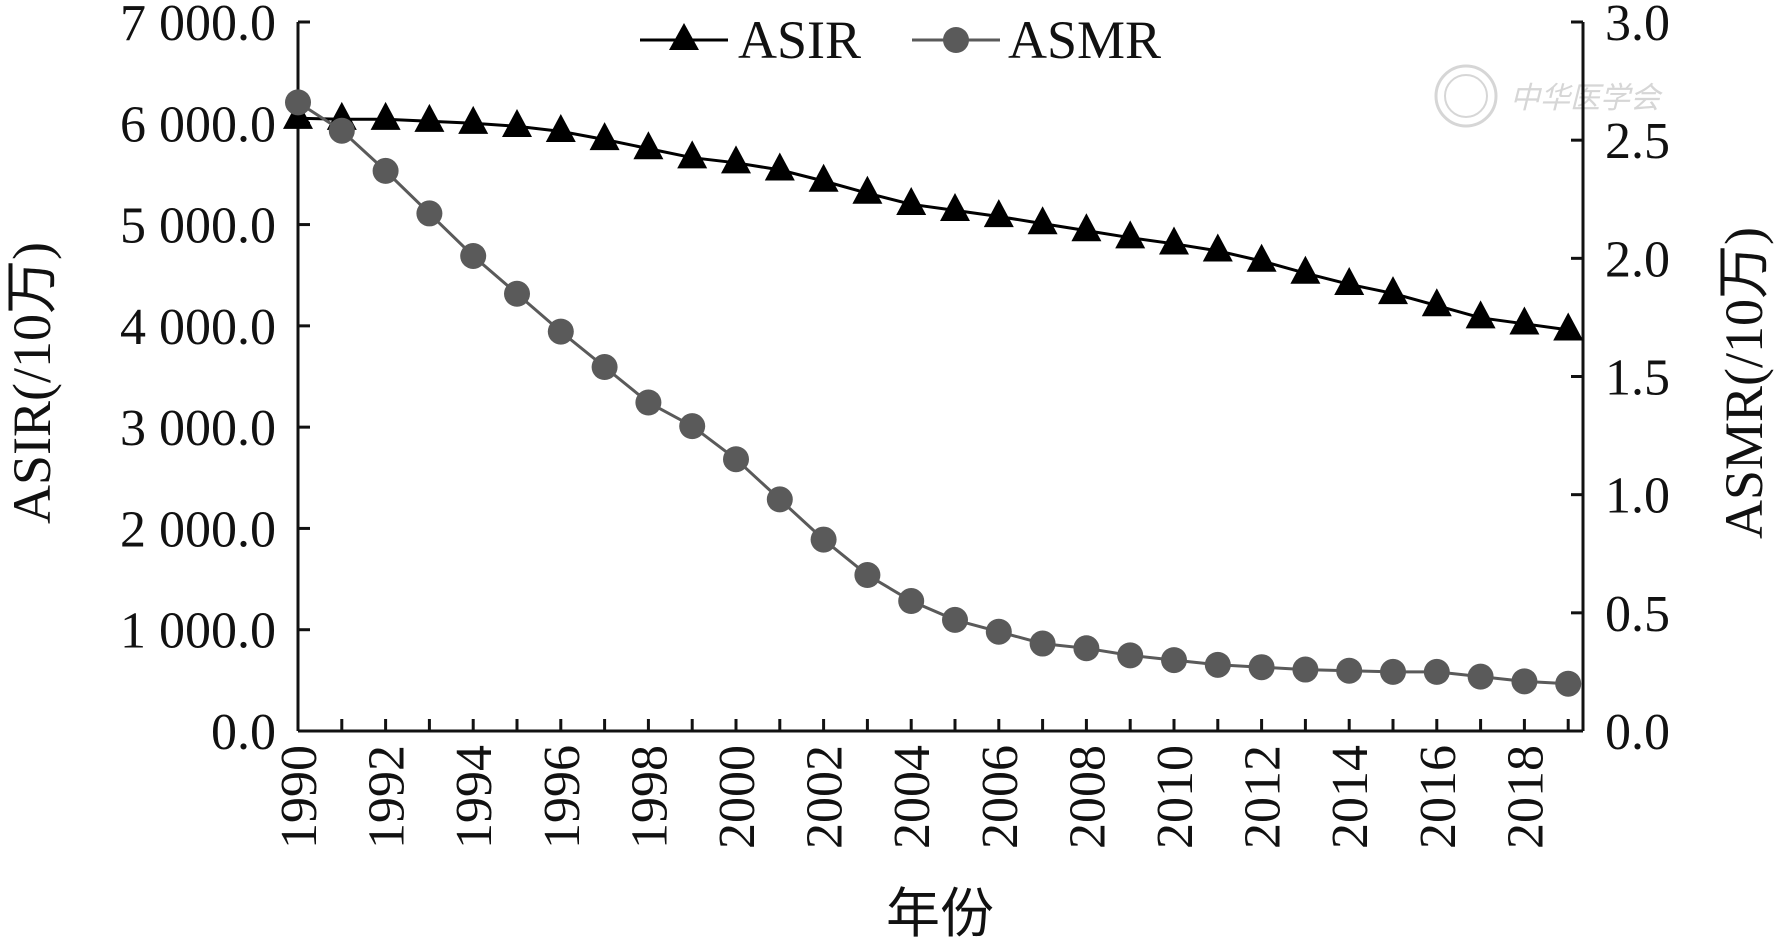 Image resolution: width=1783 pixels, height=942 pixels. I want to click on y-left-tick-label: 3 000.0, so click(198, 428).